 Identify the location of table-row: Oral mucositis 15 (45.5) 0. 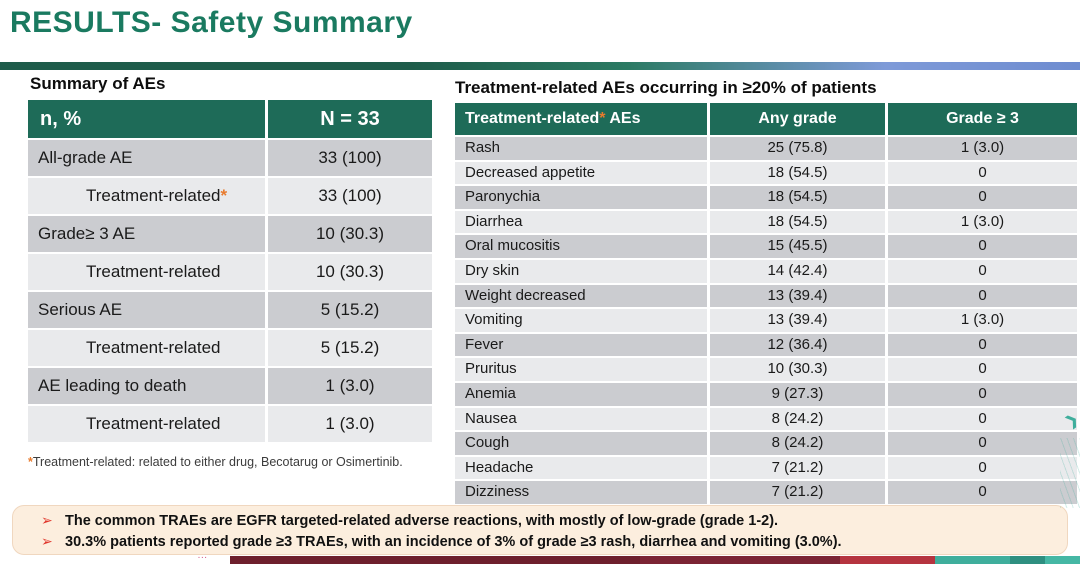
(766, 246).